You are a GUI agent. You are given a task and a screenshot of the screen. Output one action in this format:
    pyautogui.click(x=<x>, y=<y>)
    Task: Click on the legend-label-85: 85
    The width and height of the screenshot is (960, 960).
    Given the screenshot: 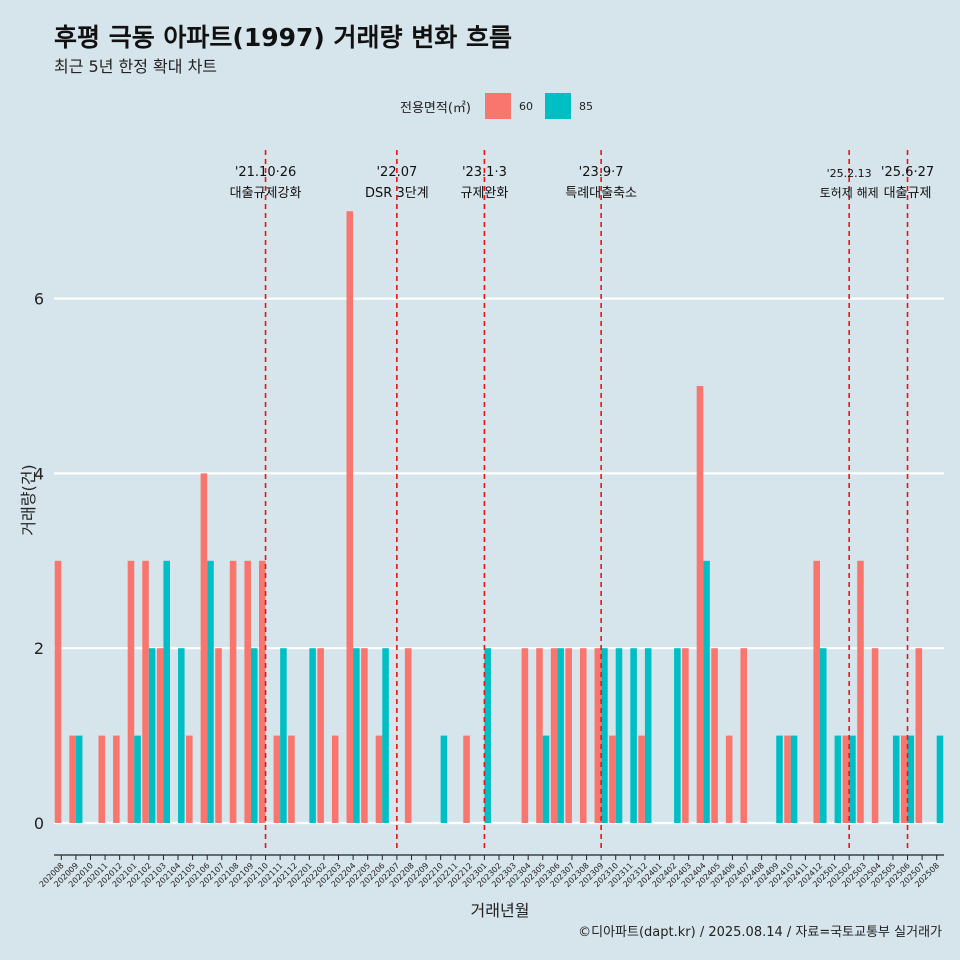 What is the action you would take?
    pyautogui.click(x=585, y=106)
    